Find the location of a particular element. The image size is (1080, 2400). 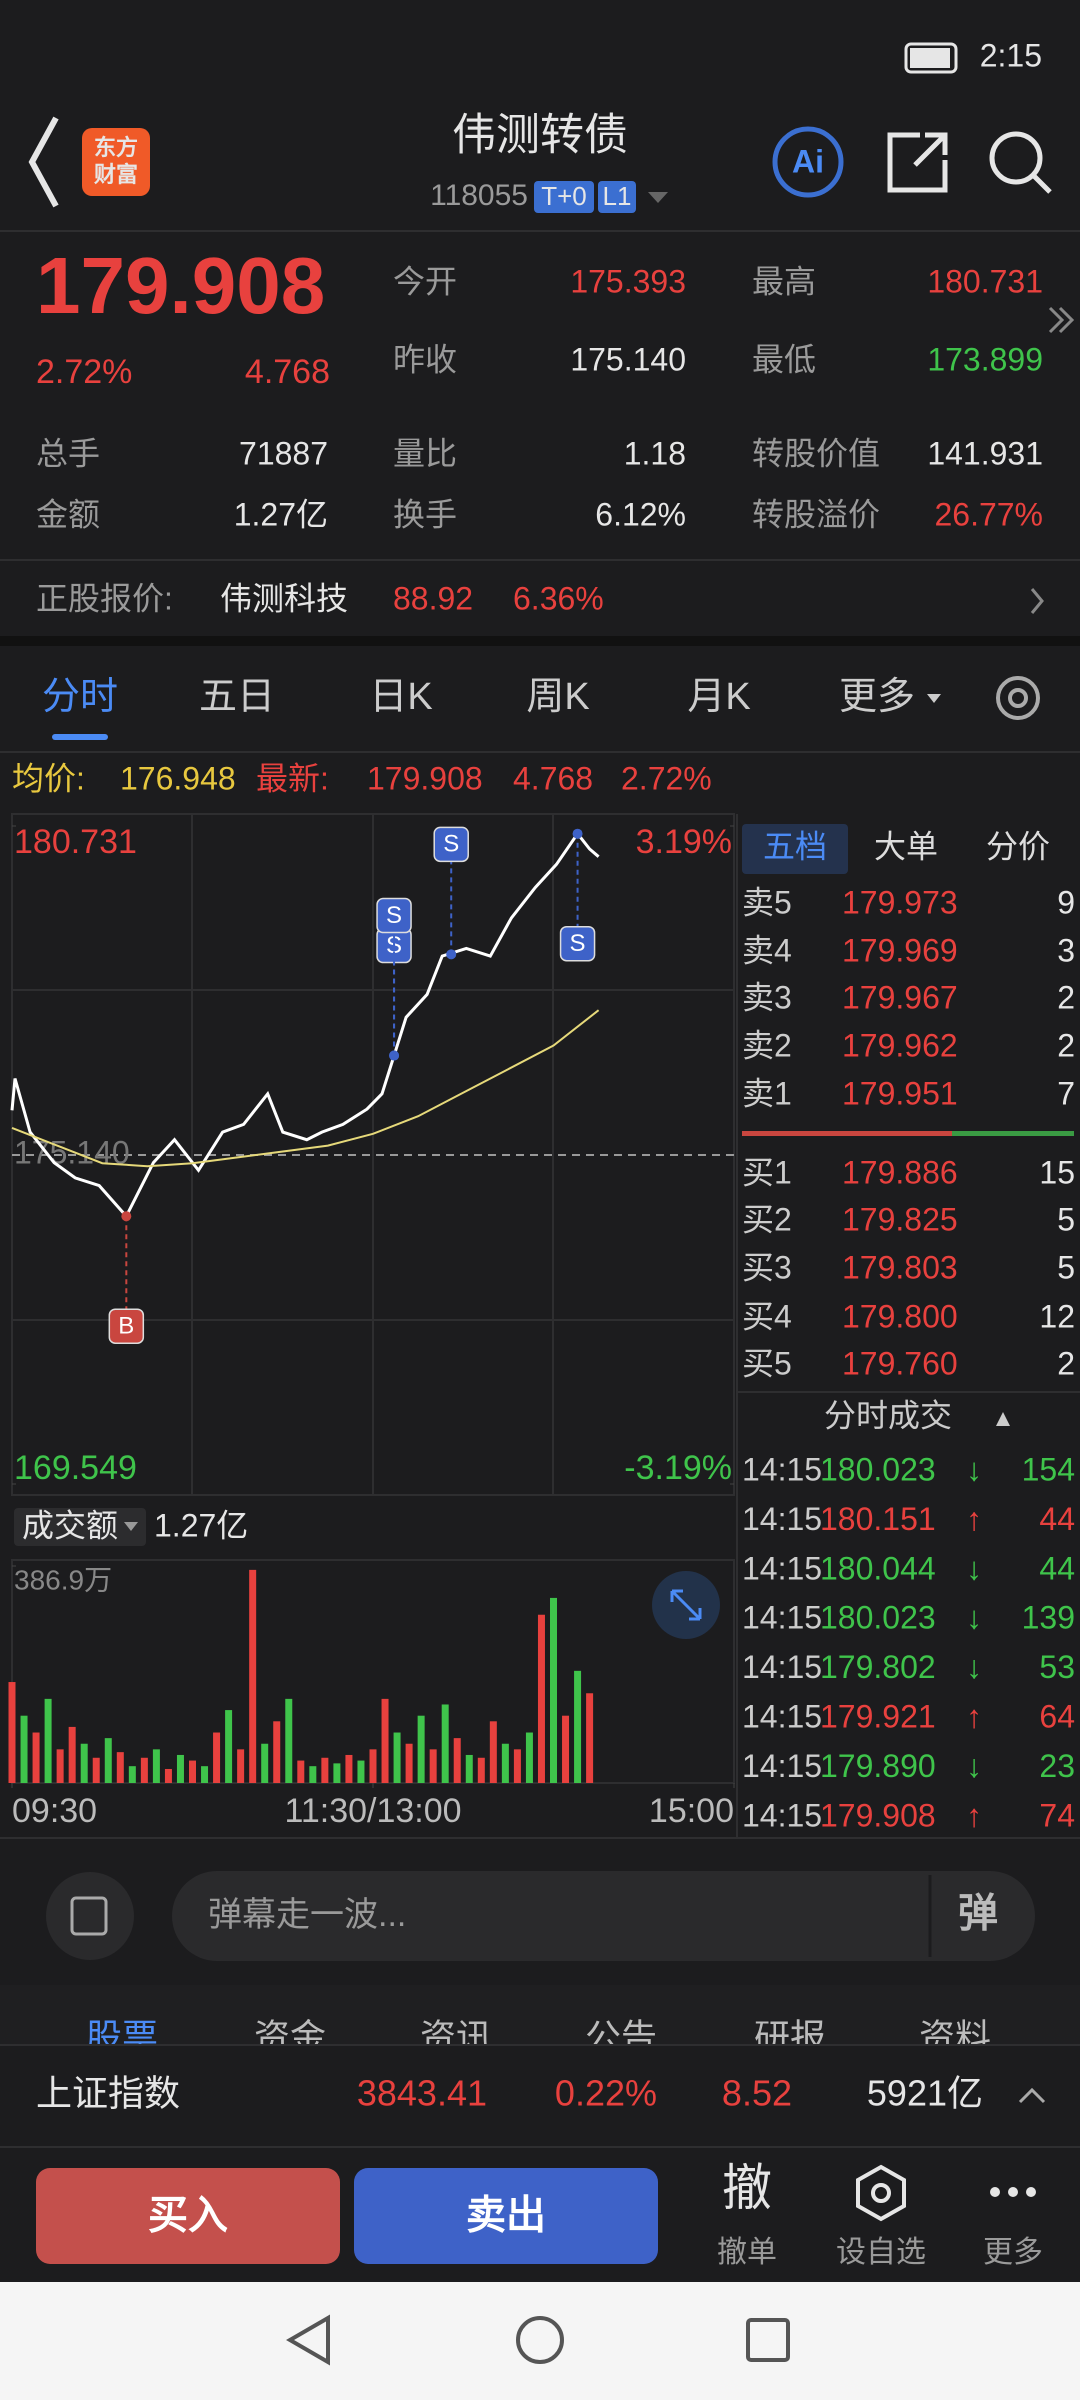

tag is located at coordinates (617, 197).